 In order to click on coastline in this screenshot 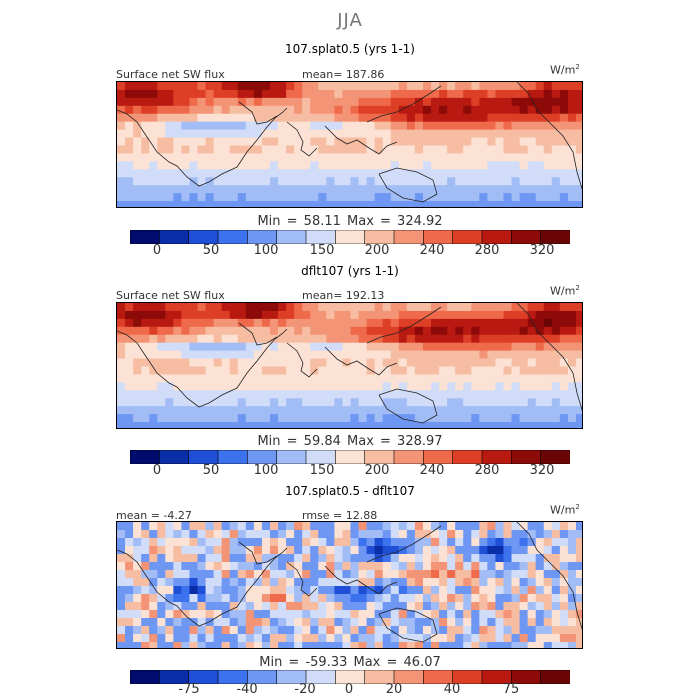, I will do `click(404, 544)`.